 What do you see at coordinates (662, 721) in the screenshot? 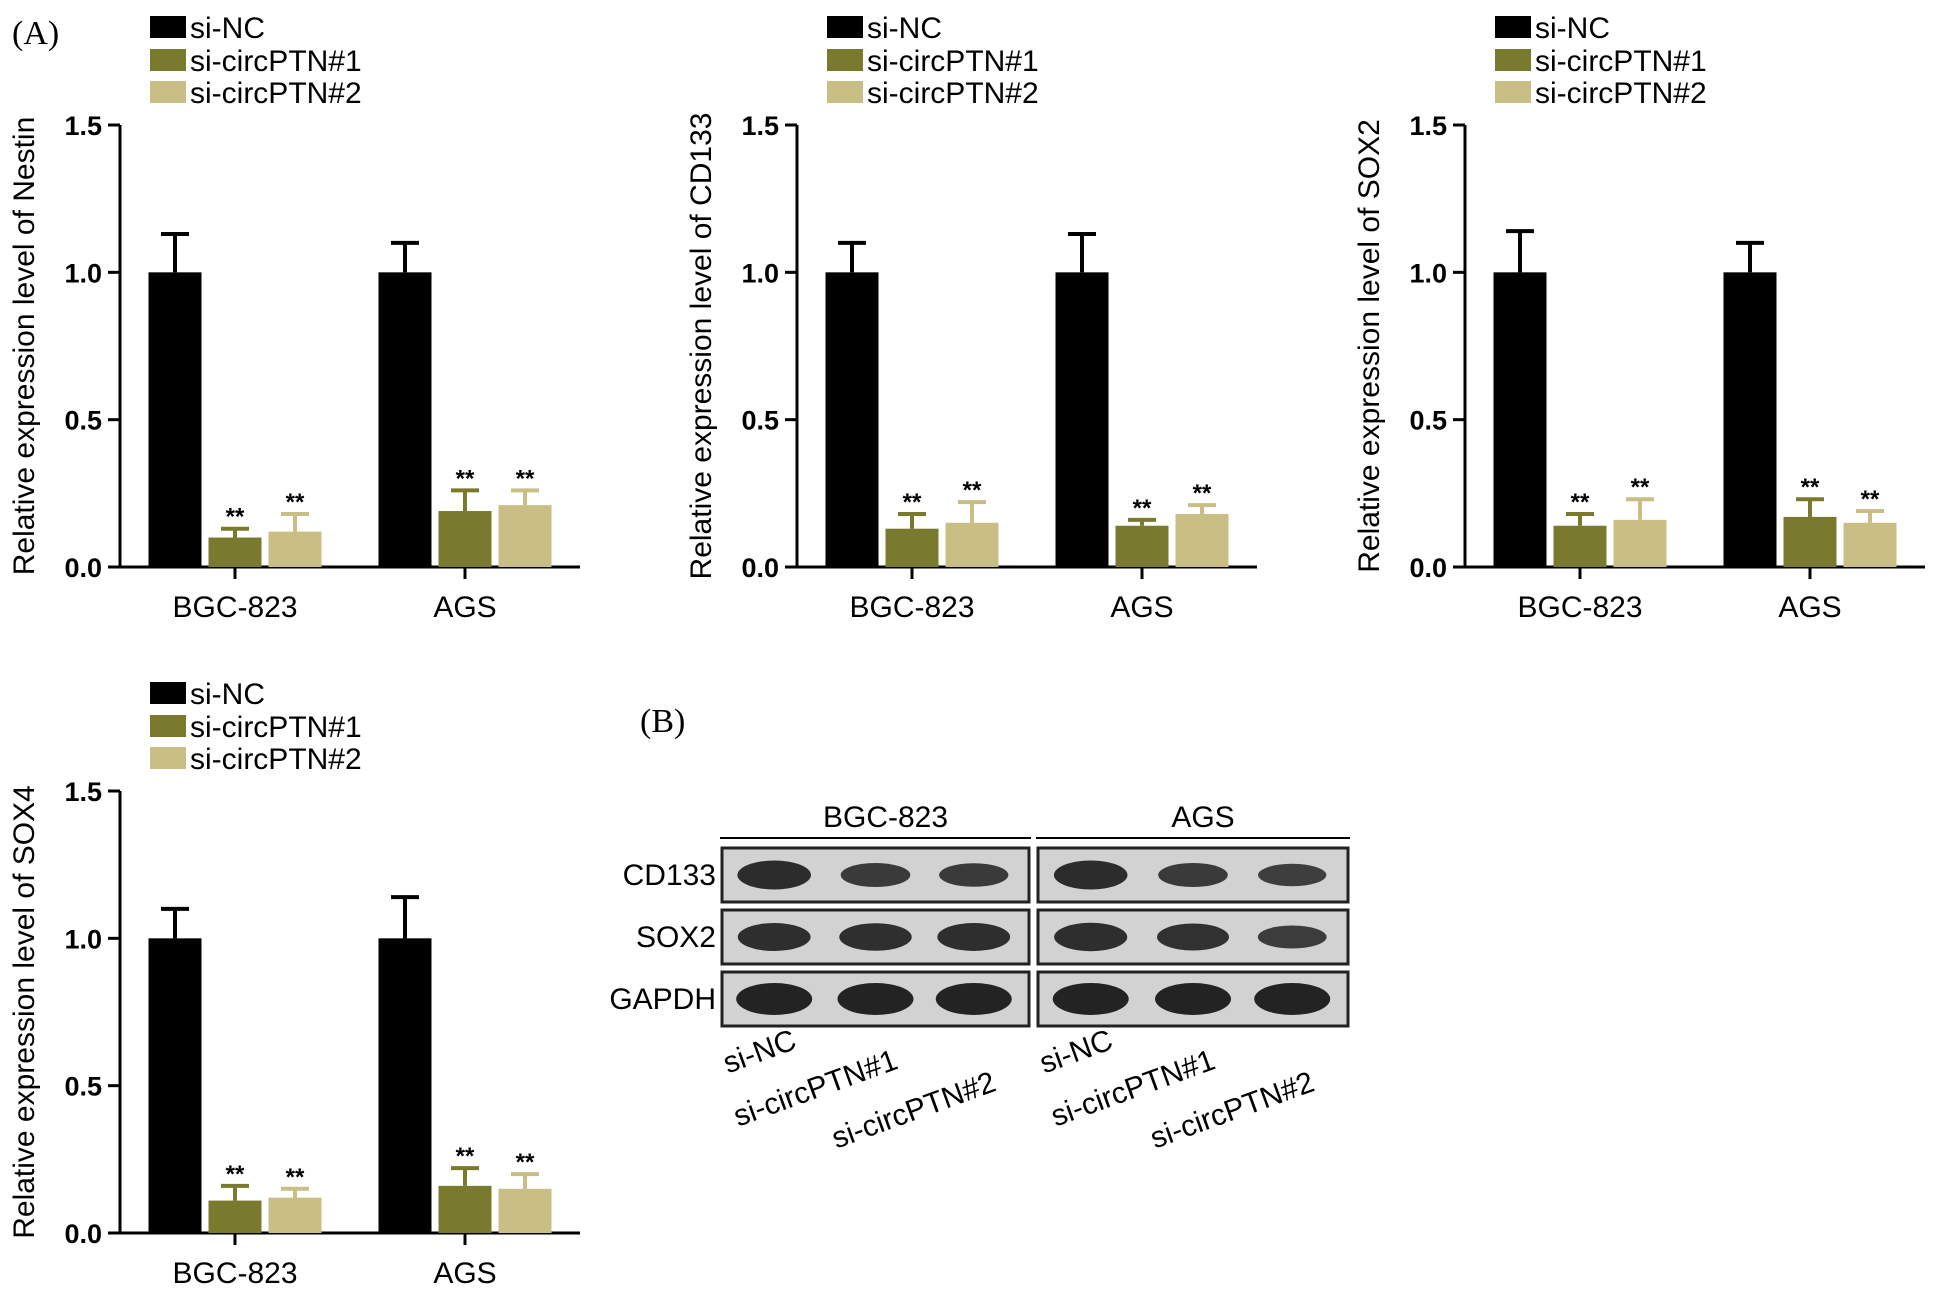
I see `panel-b-label: (B)` at bounding box center [662, 721].